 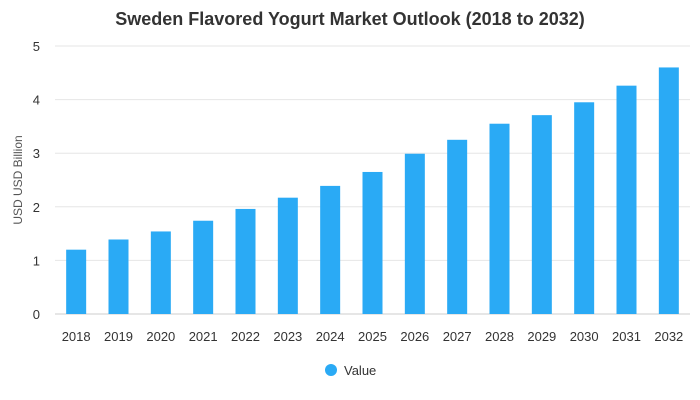 I want to click on bar-2026, so click(x=414, y=233).